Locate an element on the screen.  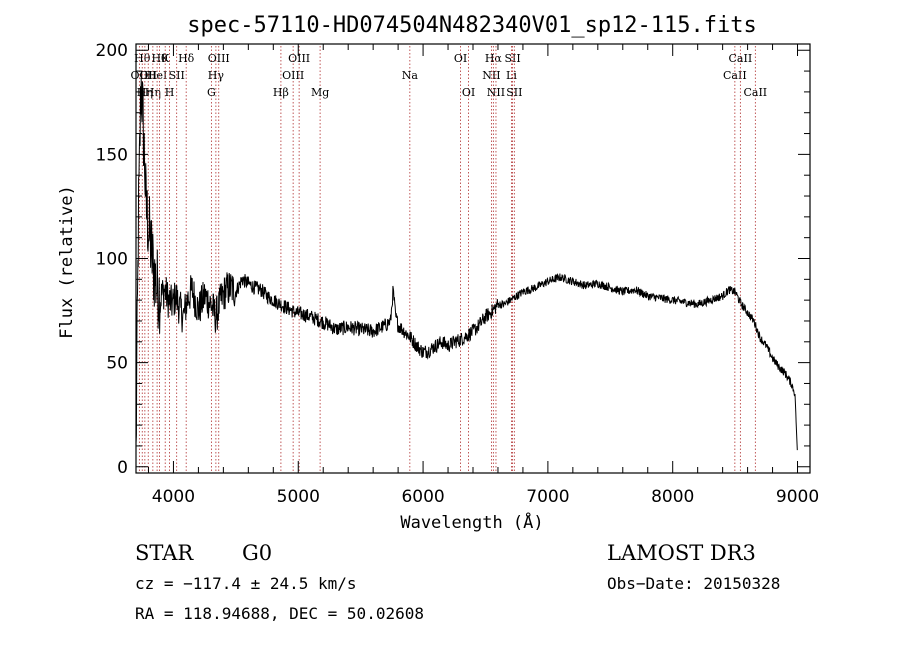
emission-line-label: Hγ is located at coordinates (216, 75).